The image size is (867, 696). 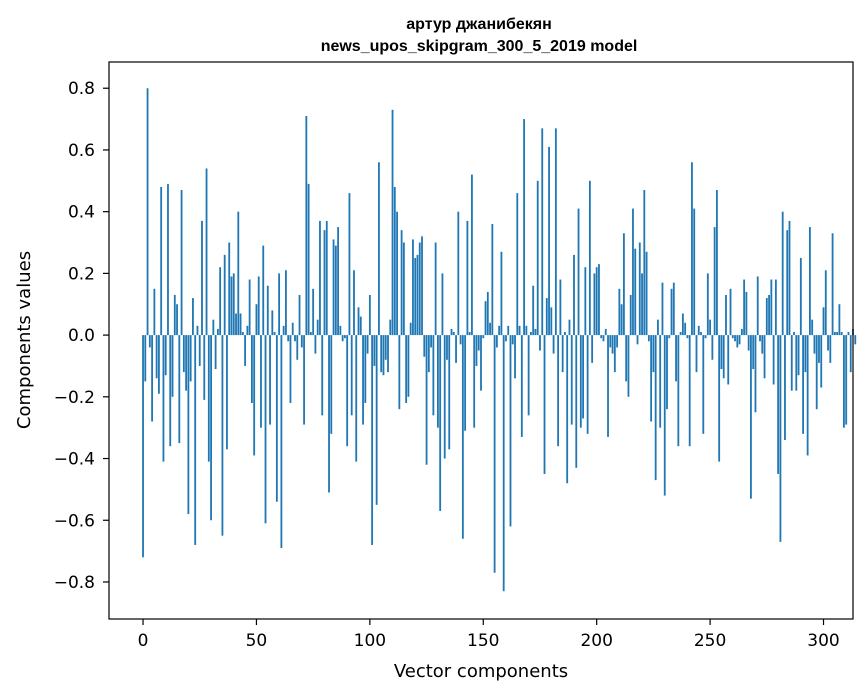 I want to click on chart-title-line1: артур джанибекян, so click(x=478, y=24).